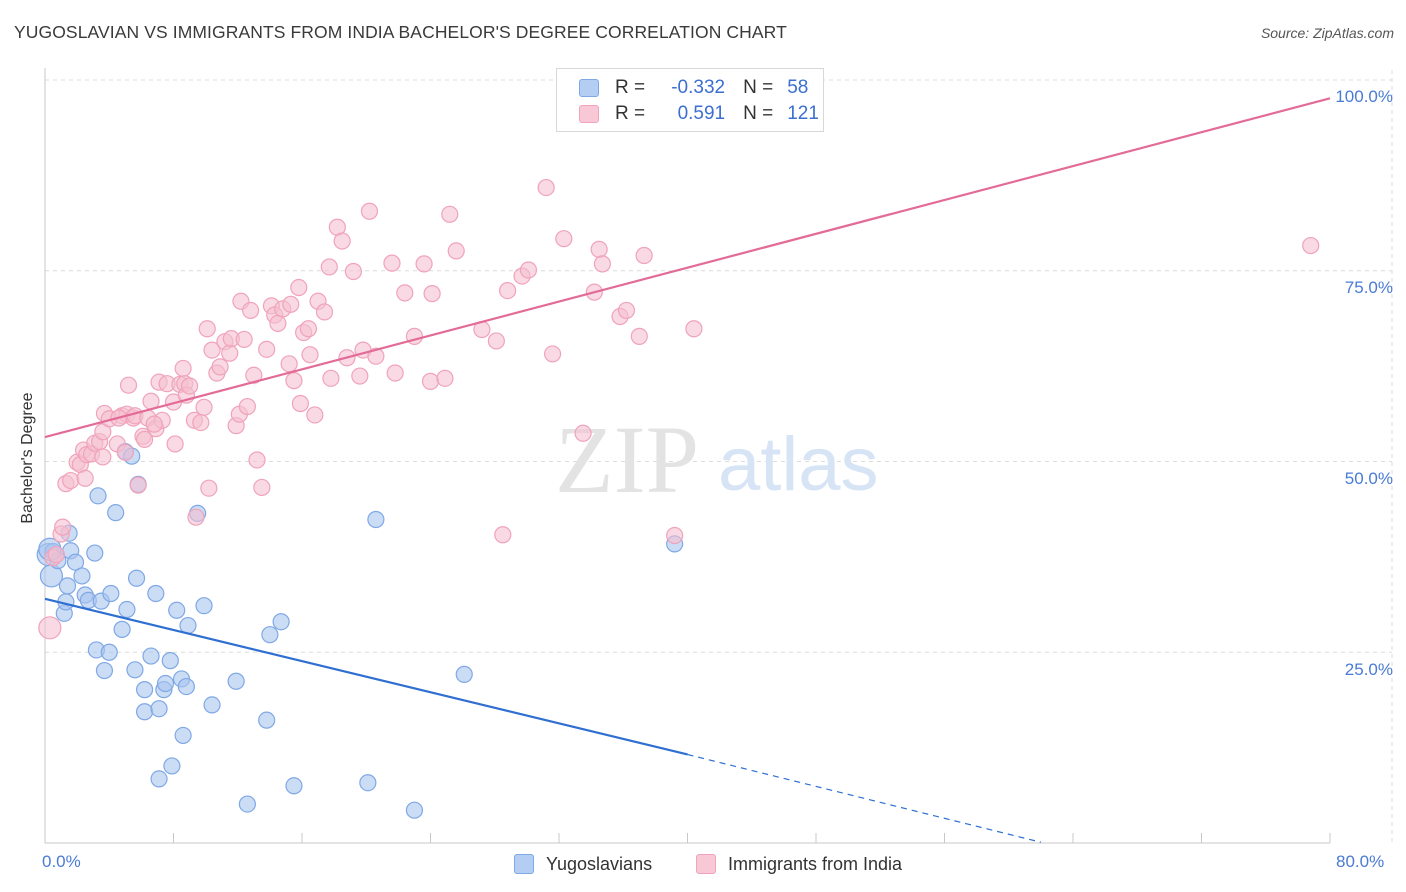 This screenshot has height=892, width=1406. What do you see at coordinates (1368, 669) in the screenshot?
I see `y-tick-25: 25.0%` at bounding box center [1368, 669].